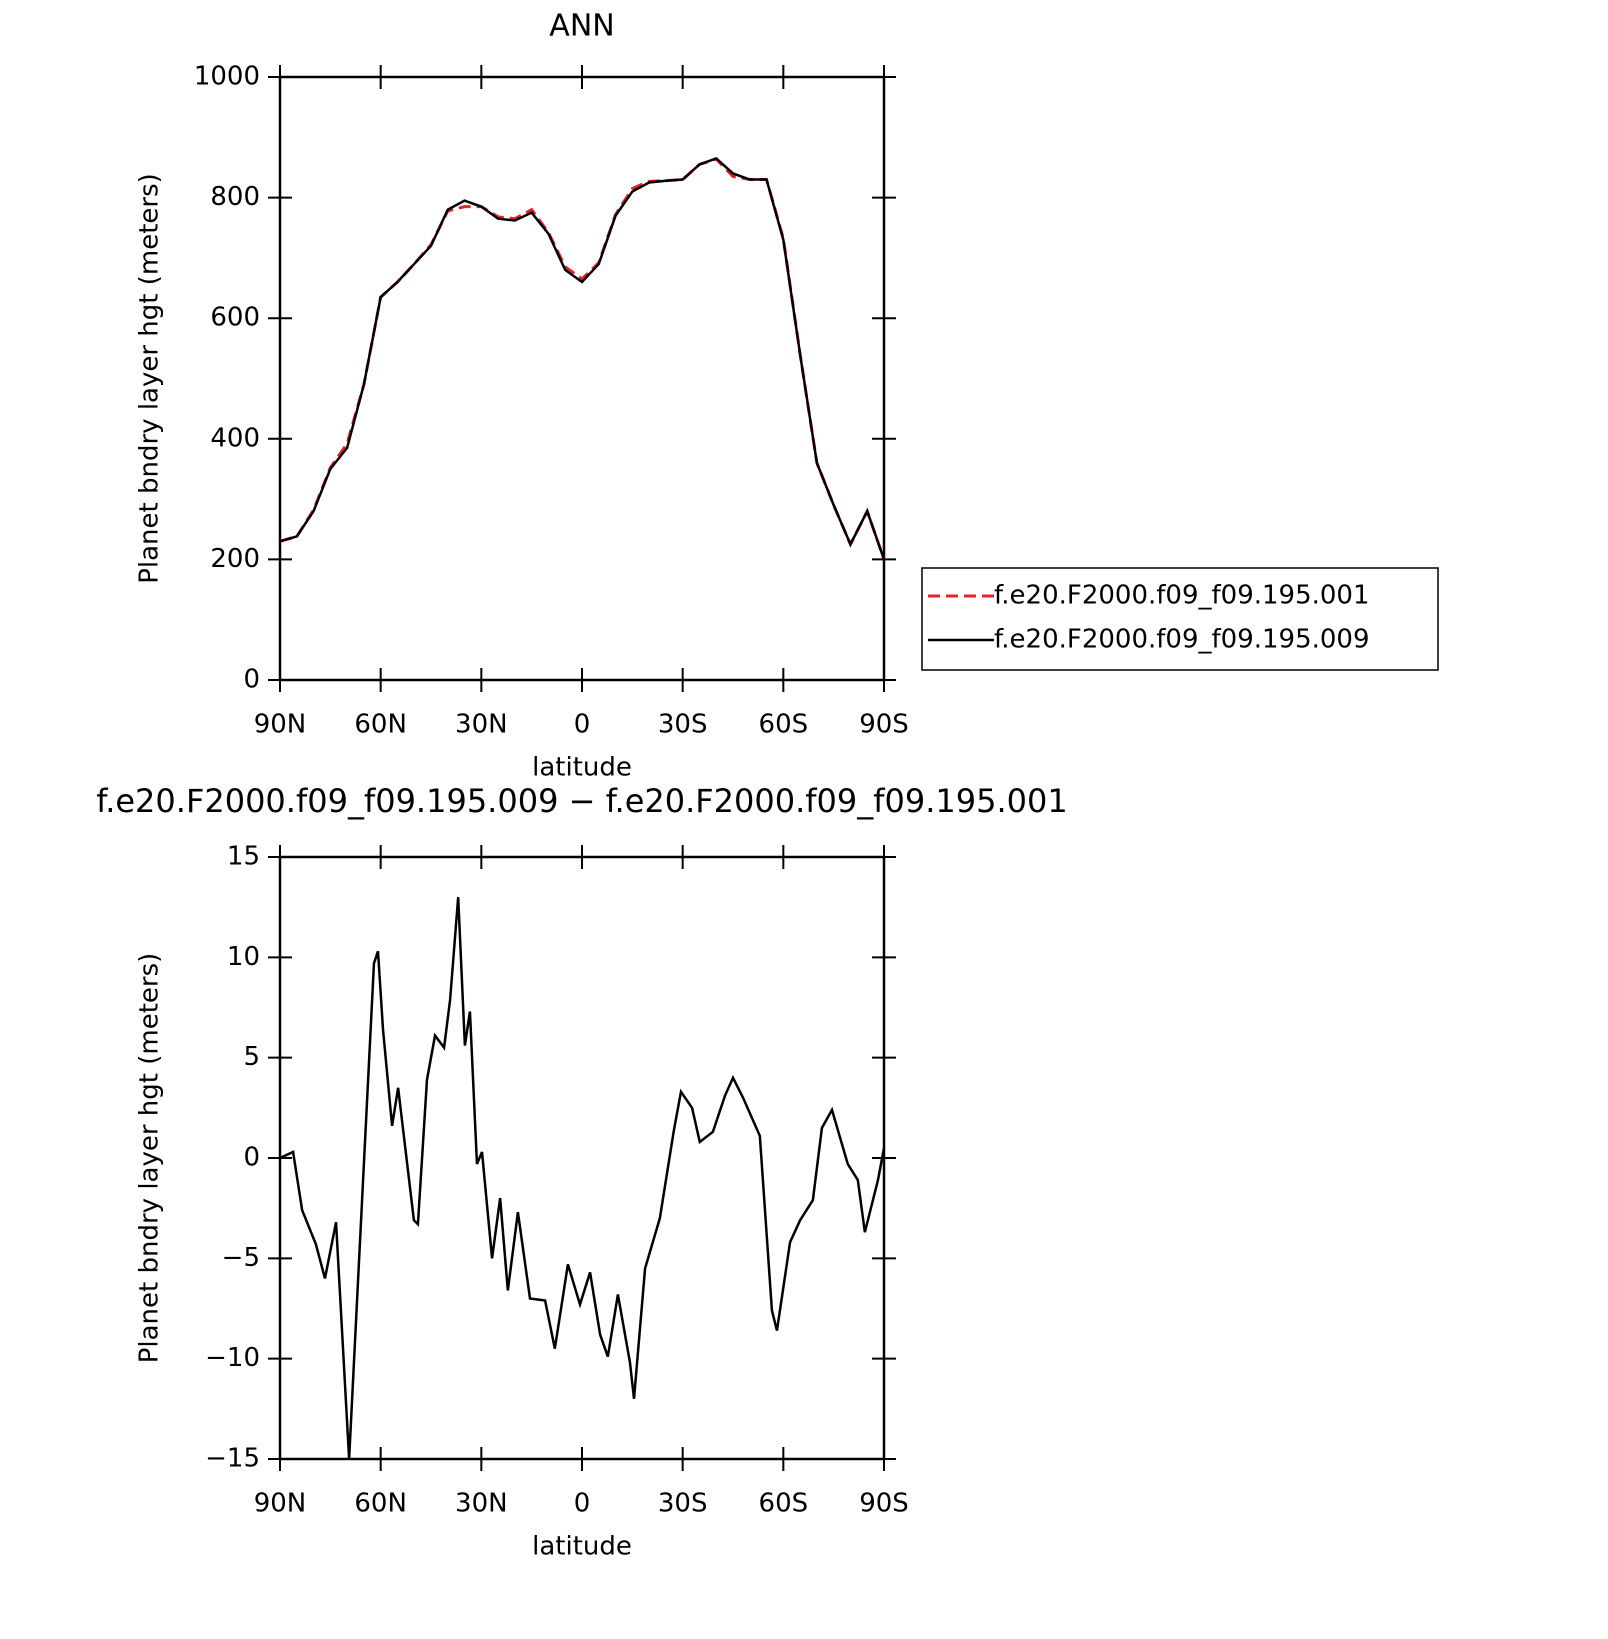  I want to click on y-tick-label: 200, so click(235, 559).